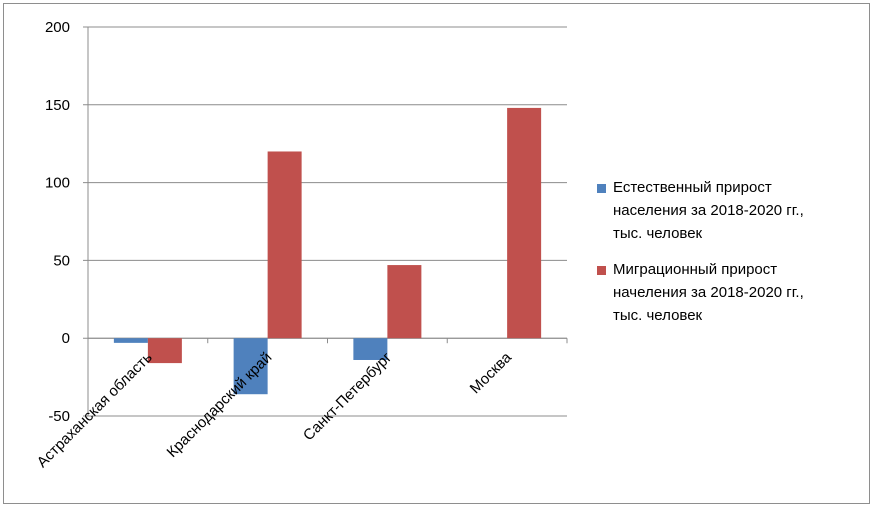 The height and width of the screenshot is (509, 875). What do you see at coordinates (66, 338) in the screenshot?
I see `y-tick-label: 0` at bounding box center [66, 338].